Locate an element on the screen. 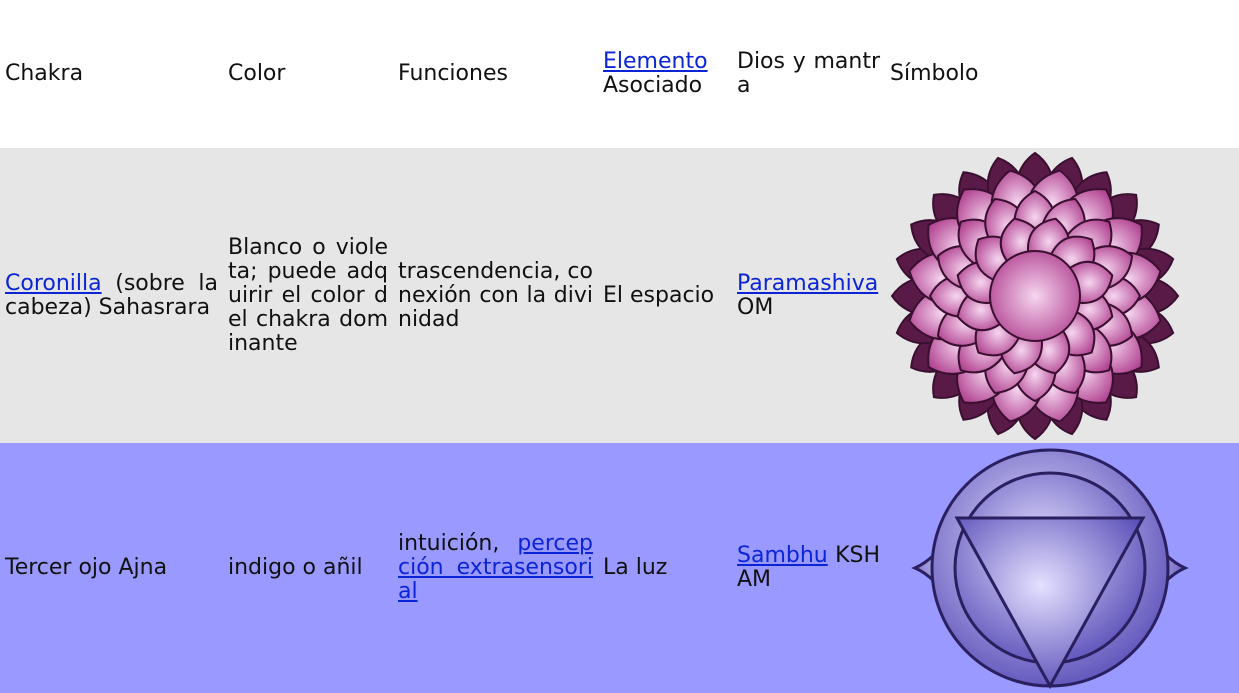 The image size is (1239, 693). header-cell: Funciones is located at coordinates (453, 73).